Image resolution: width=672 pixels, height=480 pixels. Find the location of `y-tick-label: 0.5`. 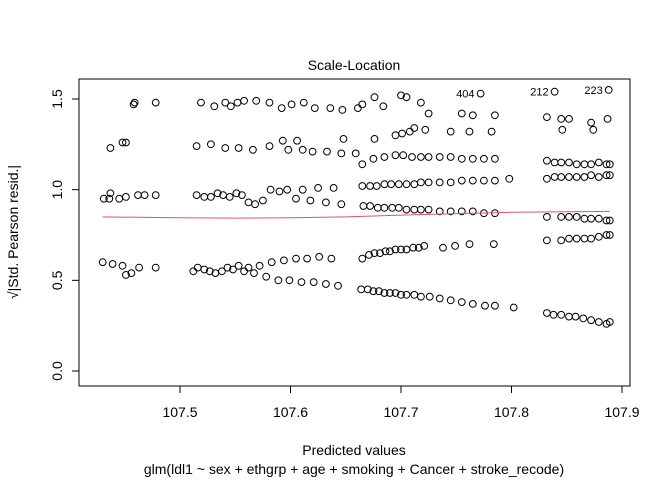

y-tick-label: 0.5 is located at coordinates (57, 280).